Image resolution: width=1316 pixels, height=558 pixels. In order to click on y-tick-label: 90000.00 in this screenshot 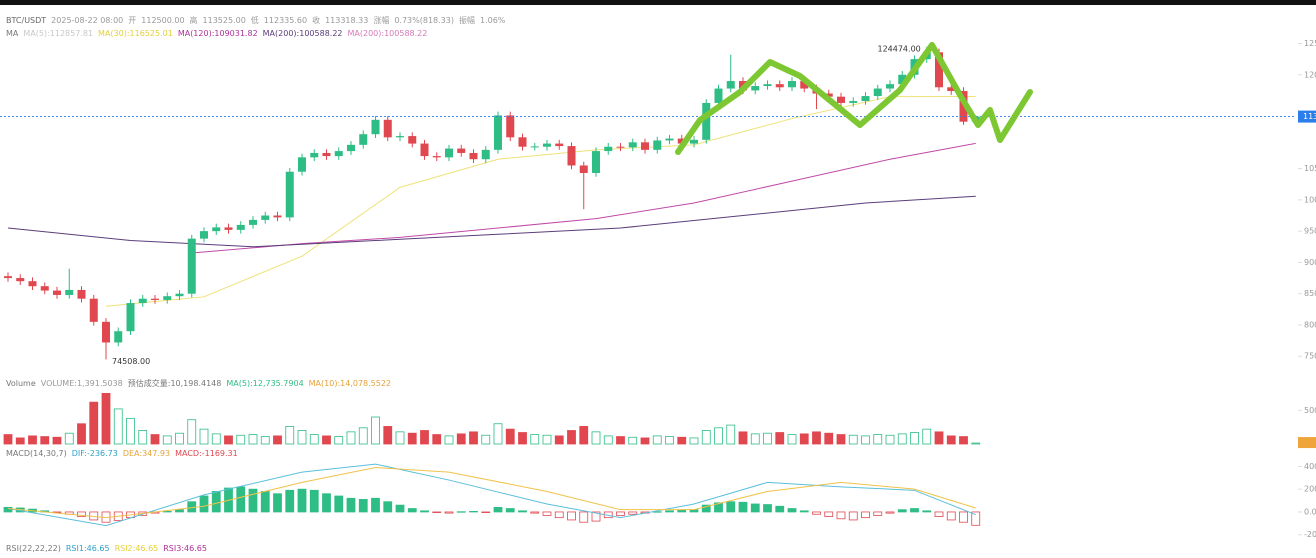, I will do `click(1310, 262)`.